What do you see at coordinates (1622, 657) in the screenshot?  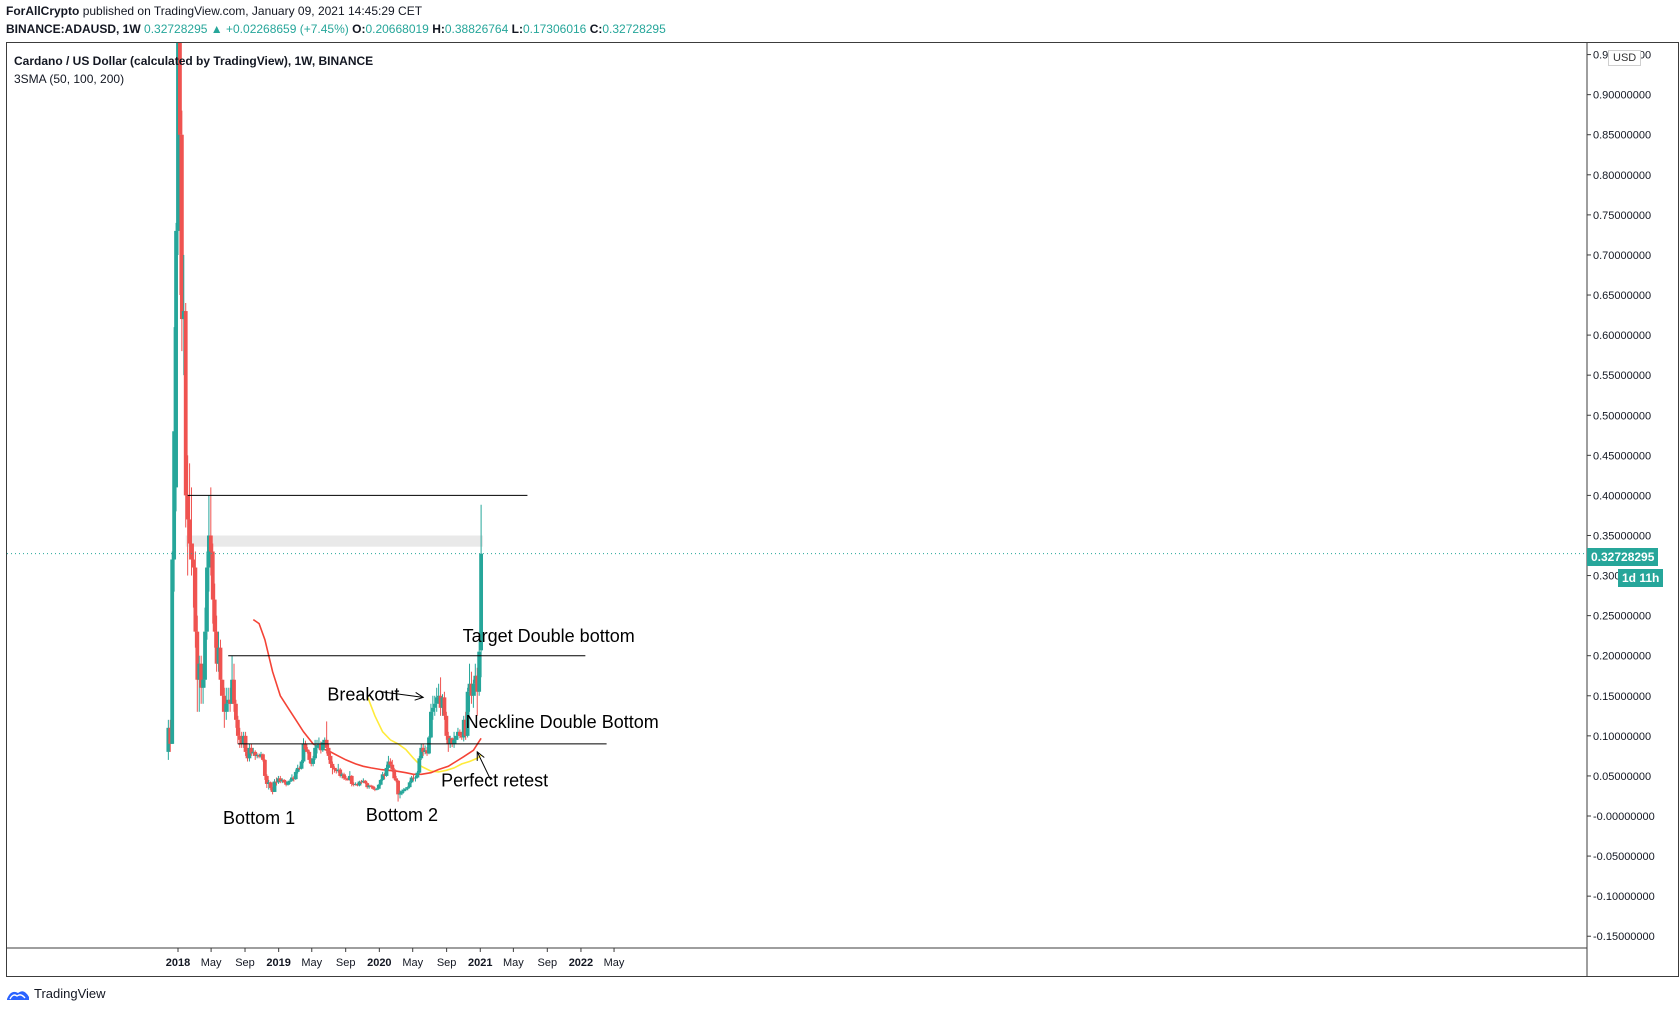 I see `y-tick-label: 0.20000000` at bounding box center [1622, 657].